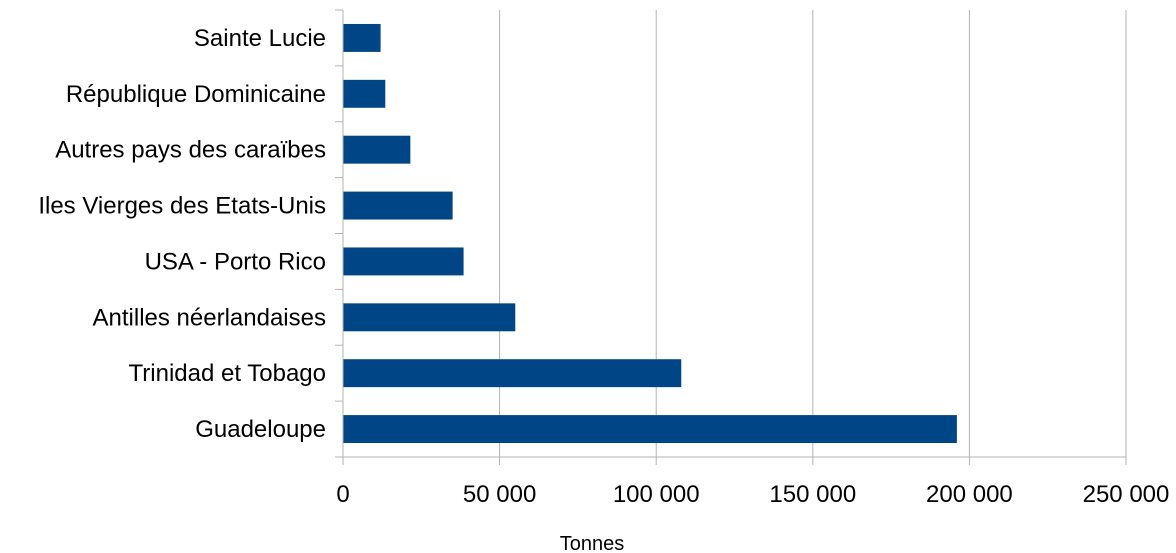 This screenshot has width=1176, height=553. I want to click on x-axis-title: Tonnes, so click(592, 543).